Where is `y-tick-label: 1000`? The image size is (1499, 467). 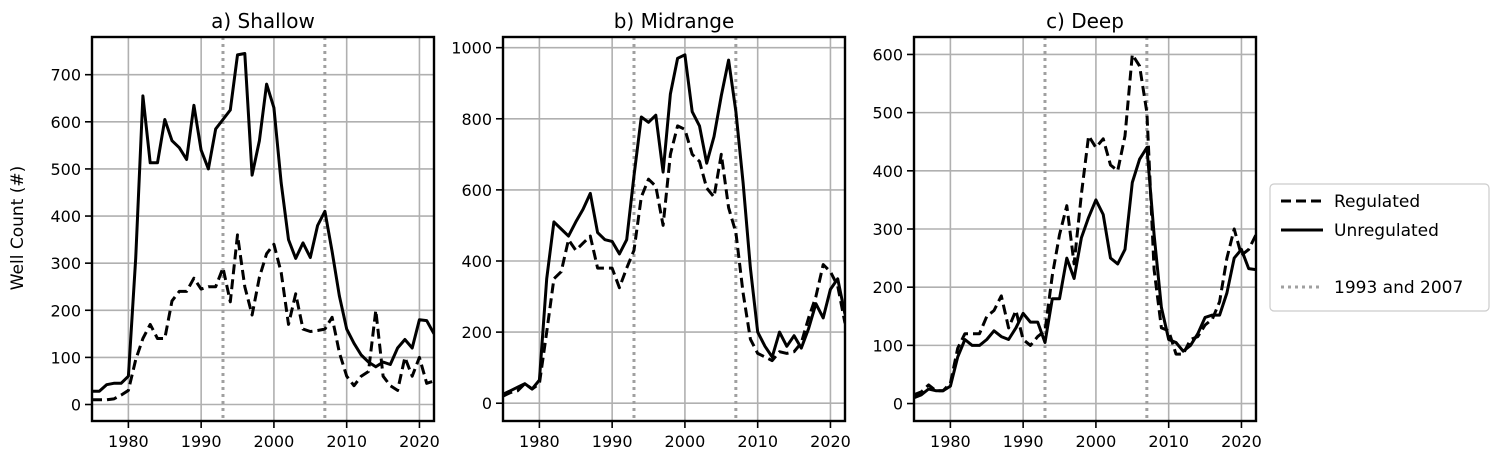 y-tick-label: 1000 is located at coordinates (471, 48).